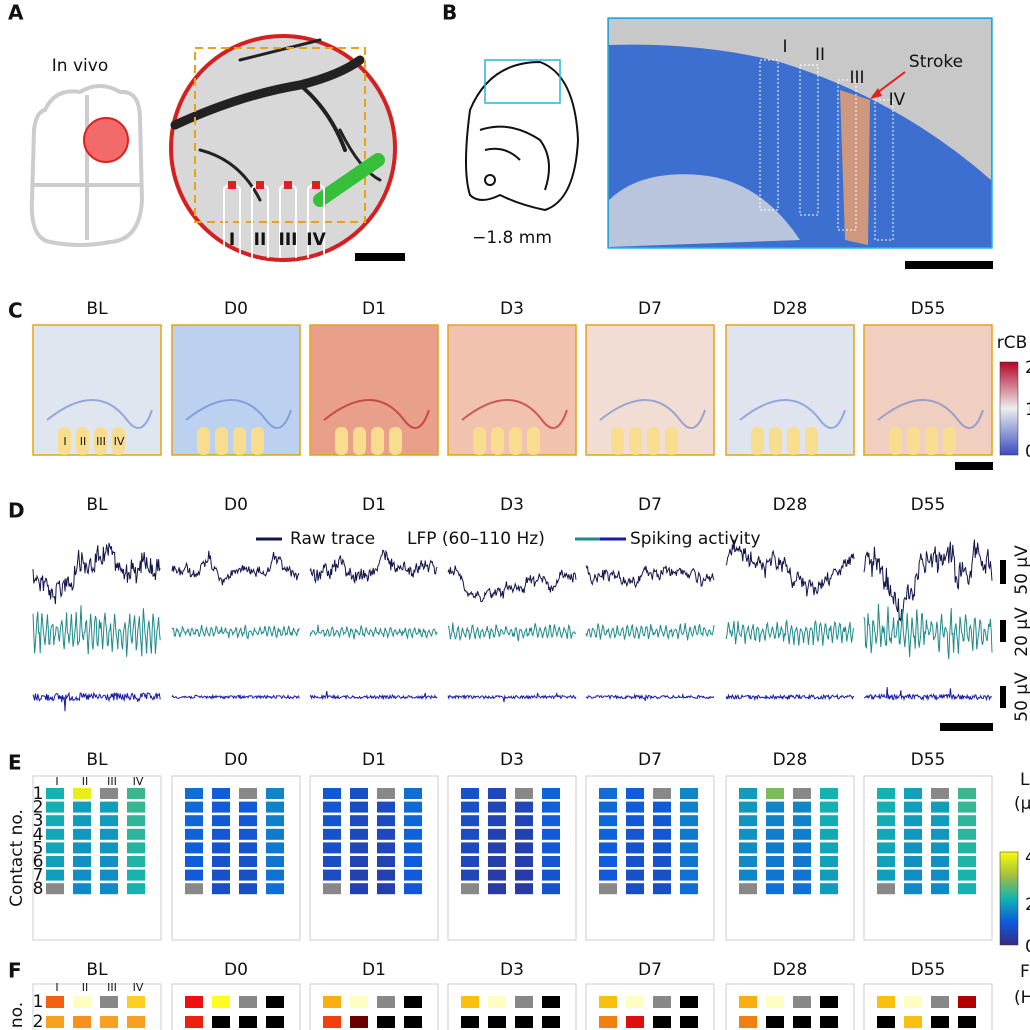 The width and height of the screenshot is (1030, 1030). What do you see at coordinates (695, 539) in the screenshot?
I see `legend-label: Spiking activity` at bounding box center [695, 539].